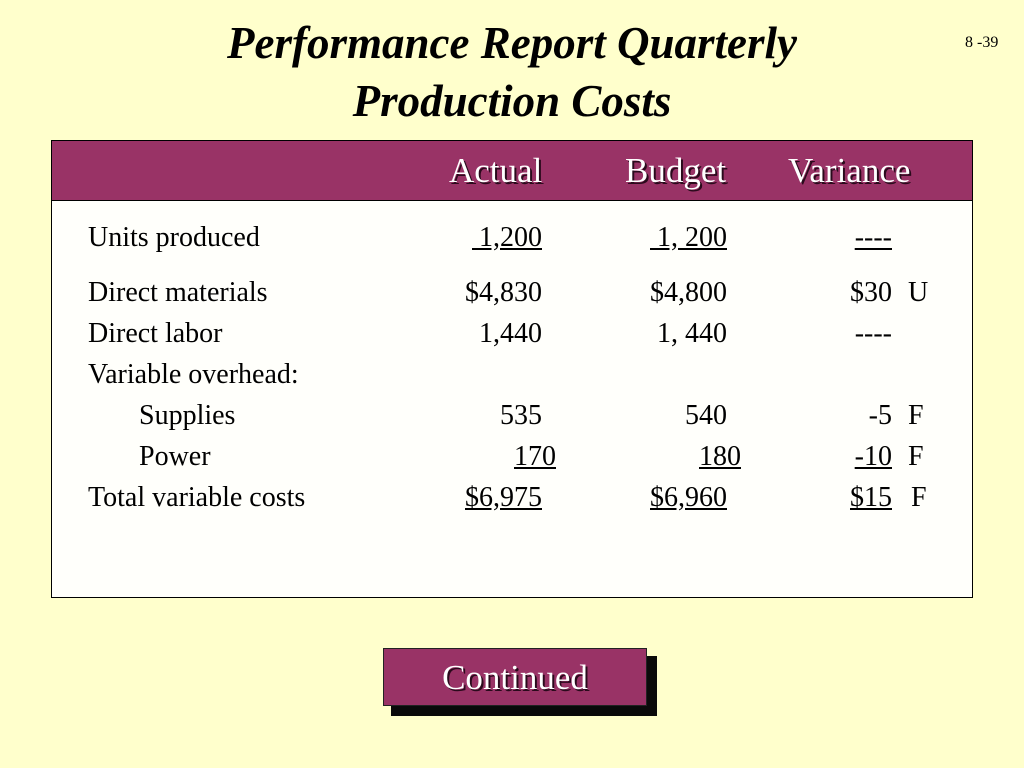 The height and width of the screenshot is (768, 1024). What do you see at coordinates (512, 375) in the screenshot?
I see `row-variable-overhead: Variable overhead:` at bounding box center [512, 375].